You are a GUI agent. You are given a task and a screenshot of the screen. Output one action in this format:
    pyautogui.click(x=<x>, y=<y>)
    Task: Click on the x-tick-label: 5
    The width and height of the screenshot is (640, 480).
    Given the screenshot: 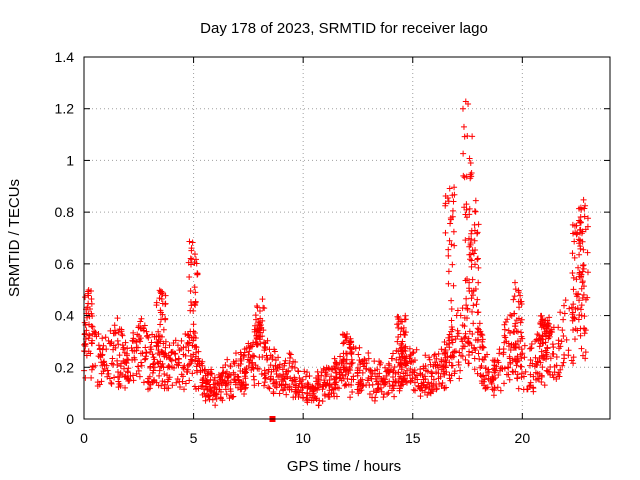 What is the action you would take?
    pyautogui.click(x=194, y=438)
    